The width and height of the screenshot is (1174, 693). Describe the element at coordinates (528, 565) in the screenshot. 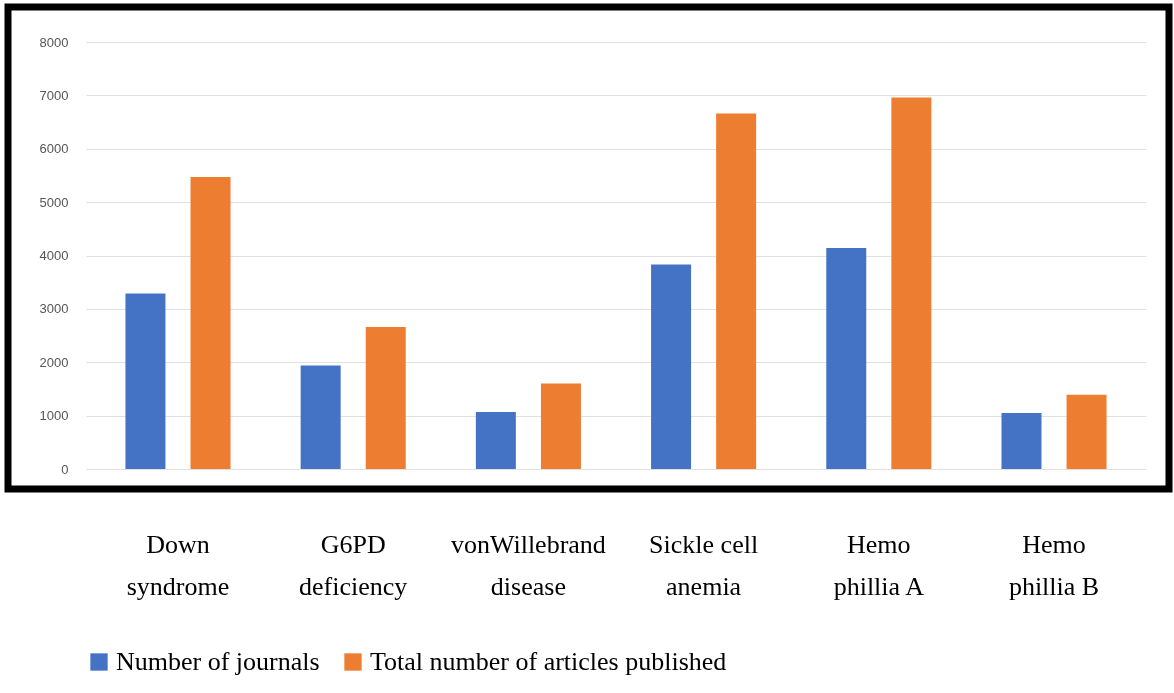

I see `x-tick-label: vonWillebrand disease` at that location.